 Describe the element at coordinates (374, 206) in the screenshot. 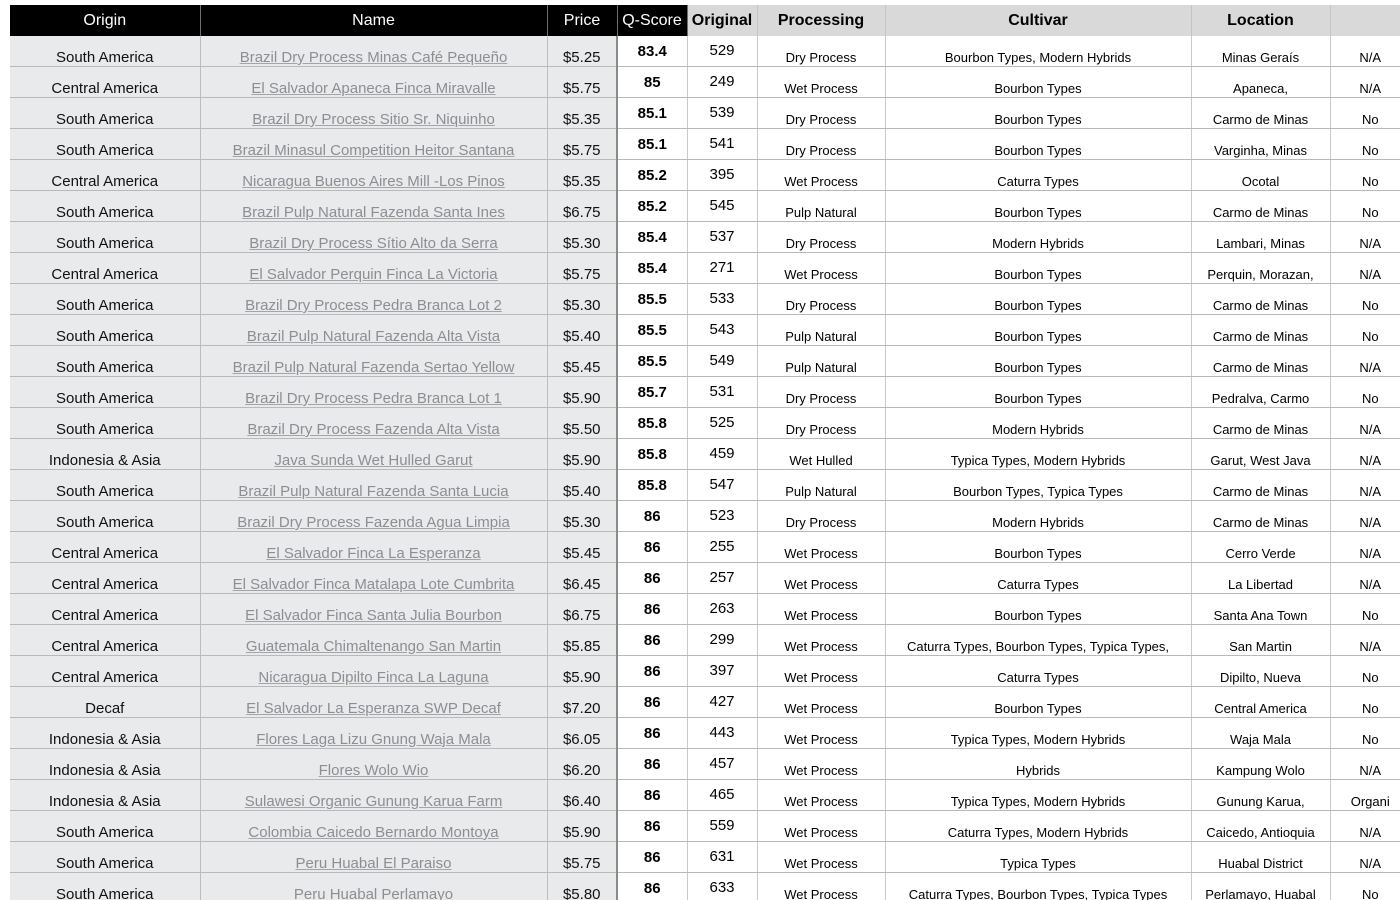

I see `name-link: Brazil Pulp Natural Fazenda Santa Ines` at that location.